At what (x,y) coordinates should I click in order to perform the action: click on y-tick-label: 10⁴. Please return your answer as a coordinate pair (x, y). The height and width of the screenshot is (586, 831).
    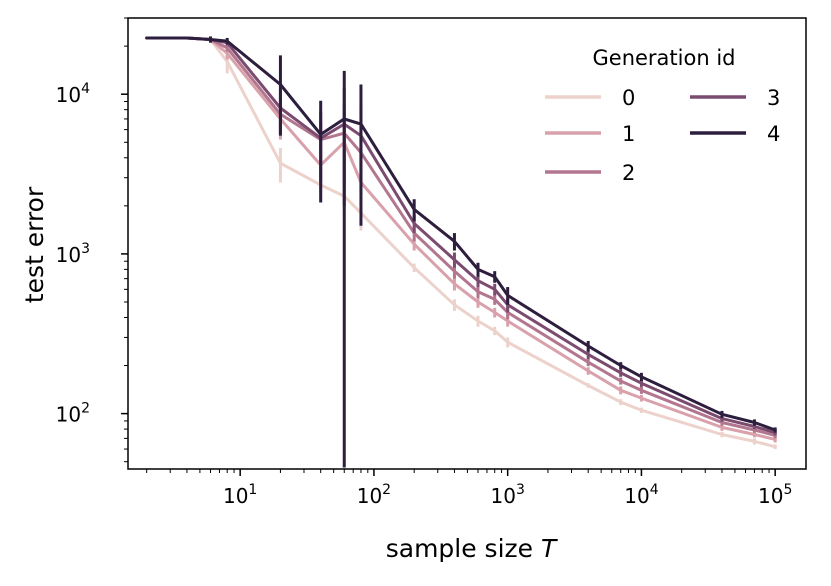
    Looking at the image, I should click on (73, 94).